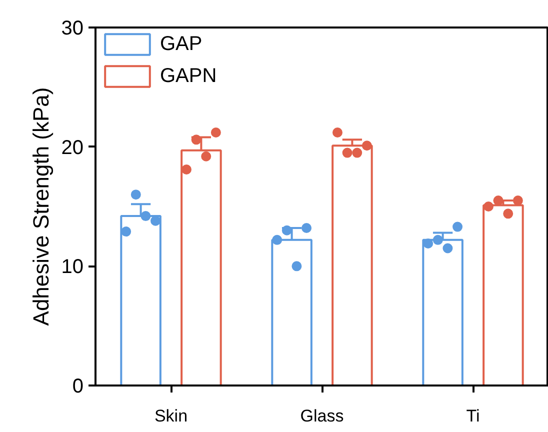 The width and height of the screenshot is (548, 432). I want to click on legend-label: GAPN, so click(188, 76).